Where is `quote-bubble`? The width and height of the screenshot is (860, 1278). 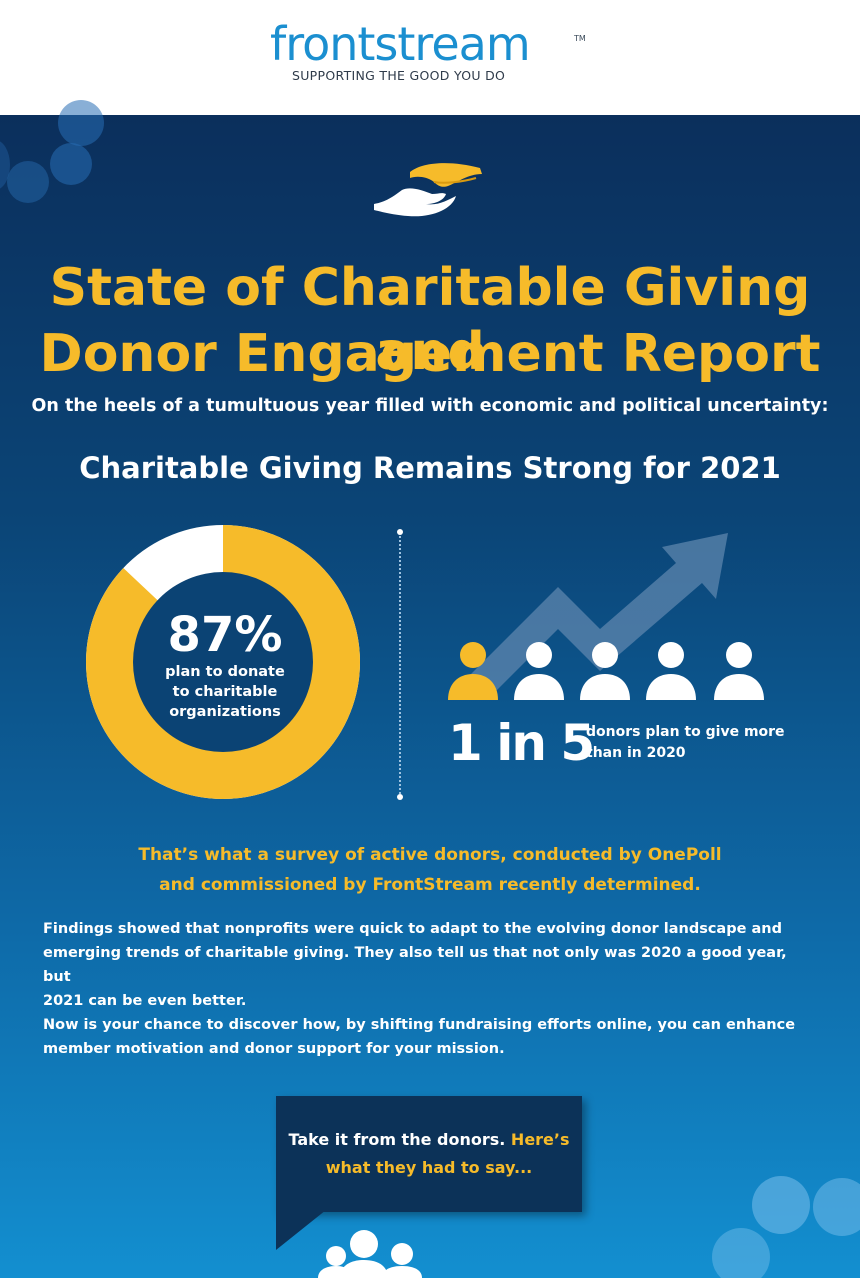
quote-bubble is located at coordinates (429, 1154).